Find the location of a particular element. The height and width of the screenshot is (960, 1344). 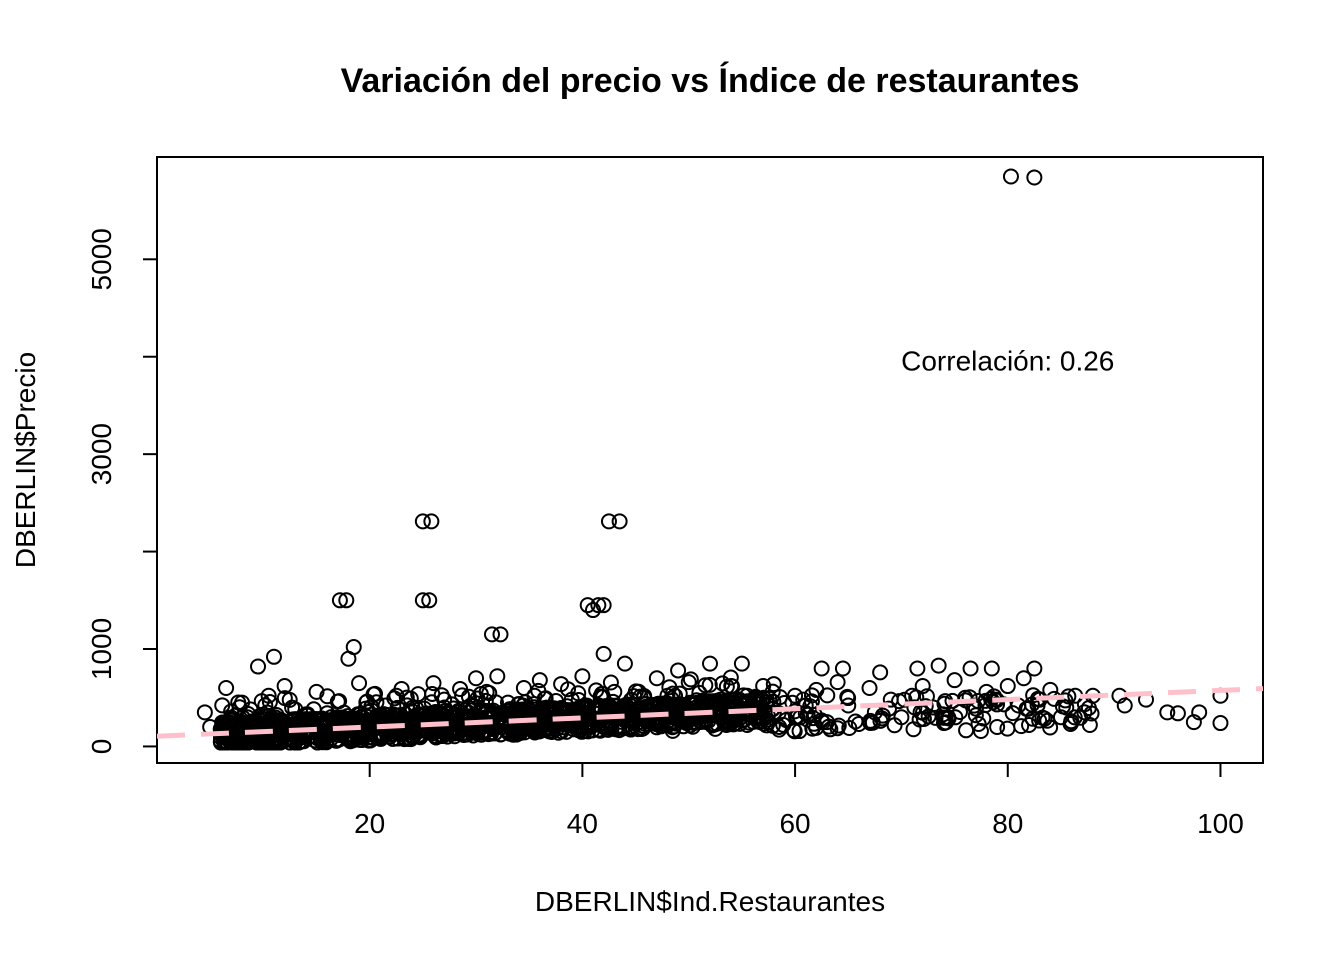

x-tick-label: 40 is located at coordinates (582, 823).